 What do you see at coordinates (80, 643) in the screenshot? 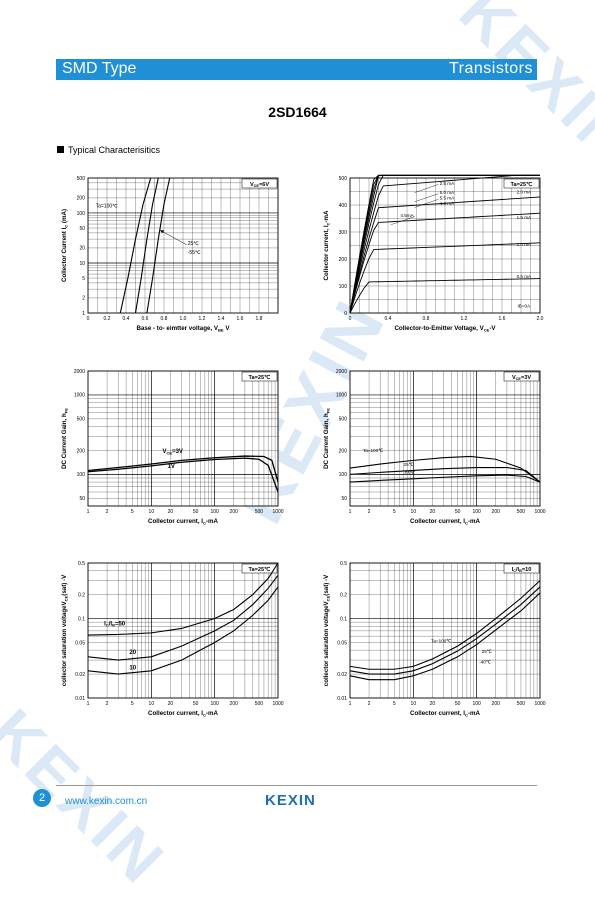
I see `y-tick-label: 0.05` at bounding box center [80, 643].